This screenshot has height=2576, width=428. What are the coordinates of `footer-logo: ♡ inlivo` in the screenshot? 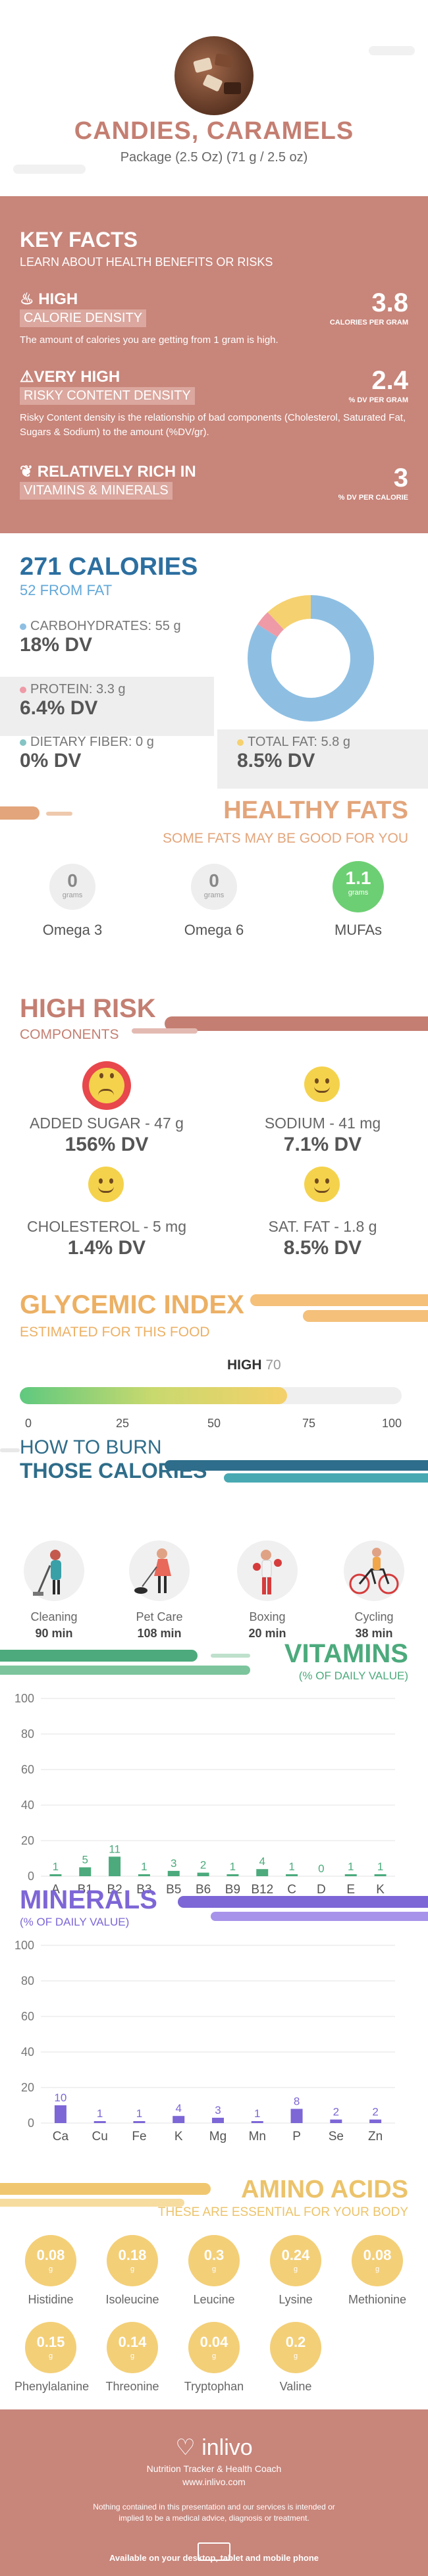 It's located at (214, 2447).